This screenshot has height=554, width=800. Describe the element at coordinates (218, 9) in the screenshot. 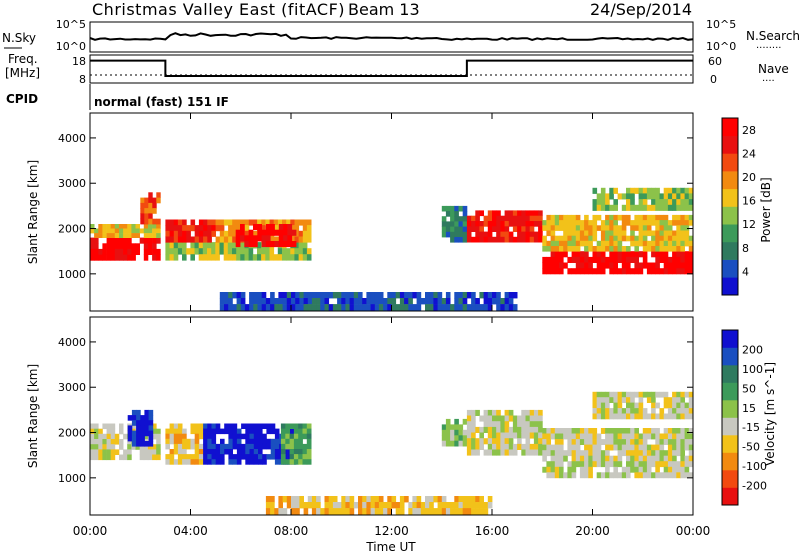

I see `title: Christmas Valley East (fitACF)` at that location.